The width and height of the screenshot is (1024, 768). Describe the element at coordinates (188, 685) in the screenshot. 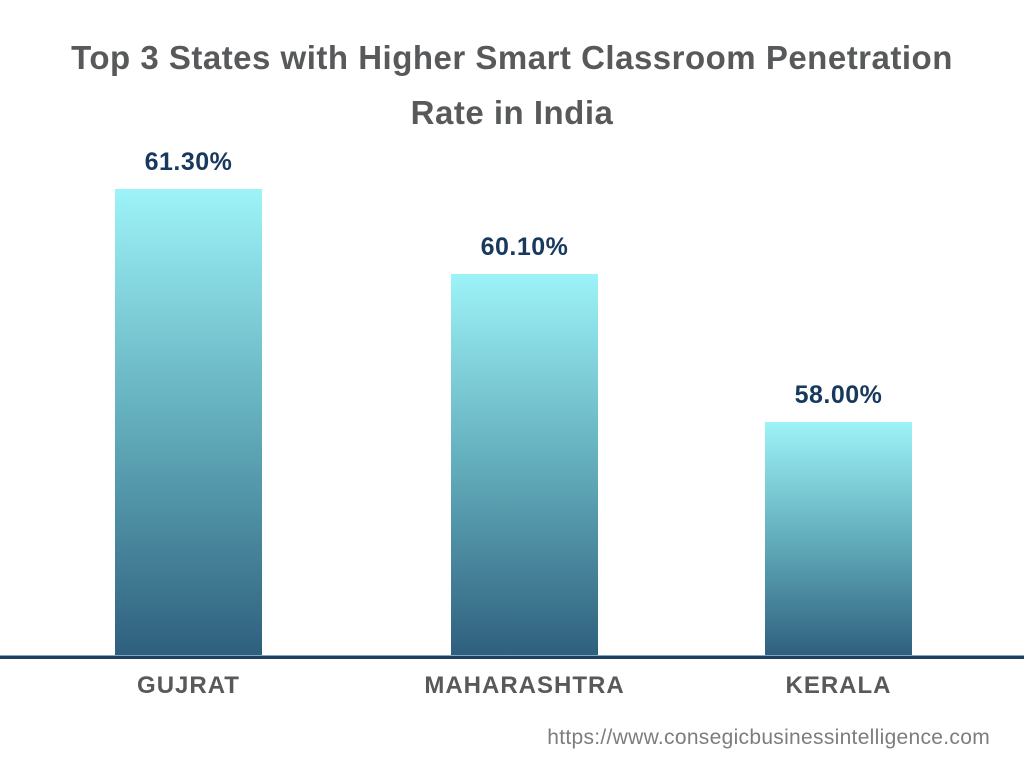

I see `bar-category-label-gujrat: GUJRAT` at that location.